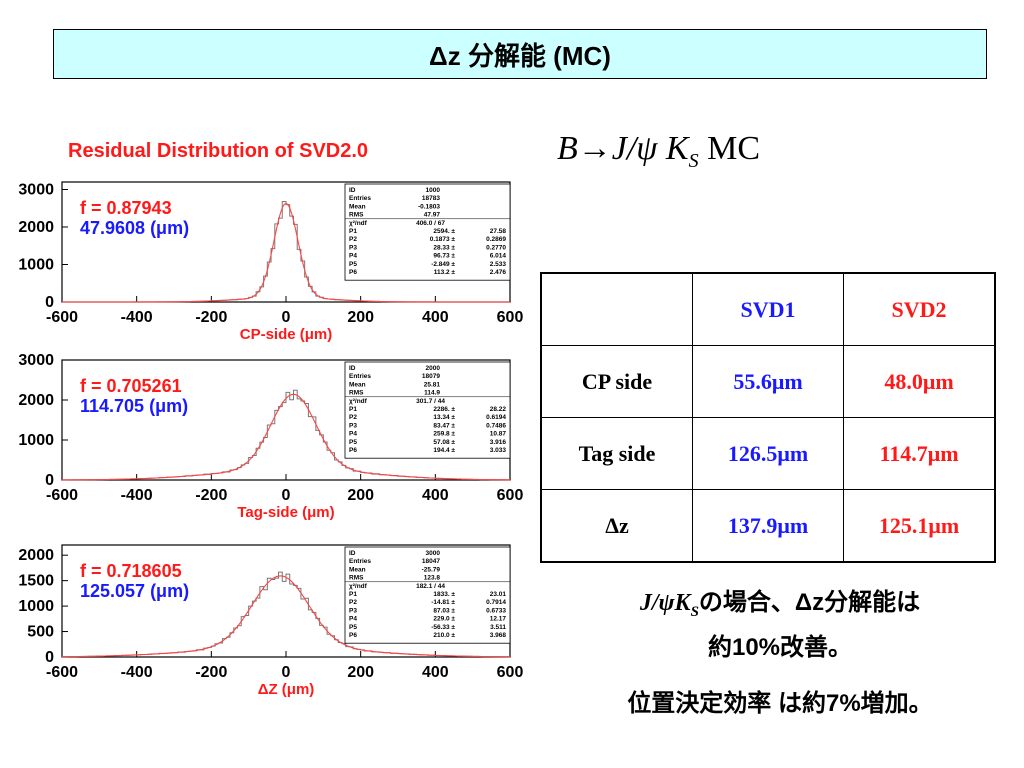 This screenshot has height=768, width=1024. What do you see at coordinates (444, 247) in the screenshot?
I see `param-value: 28.33 ±` at bounding box center [444, 247].